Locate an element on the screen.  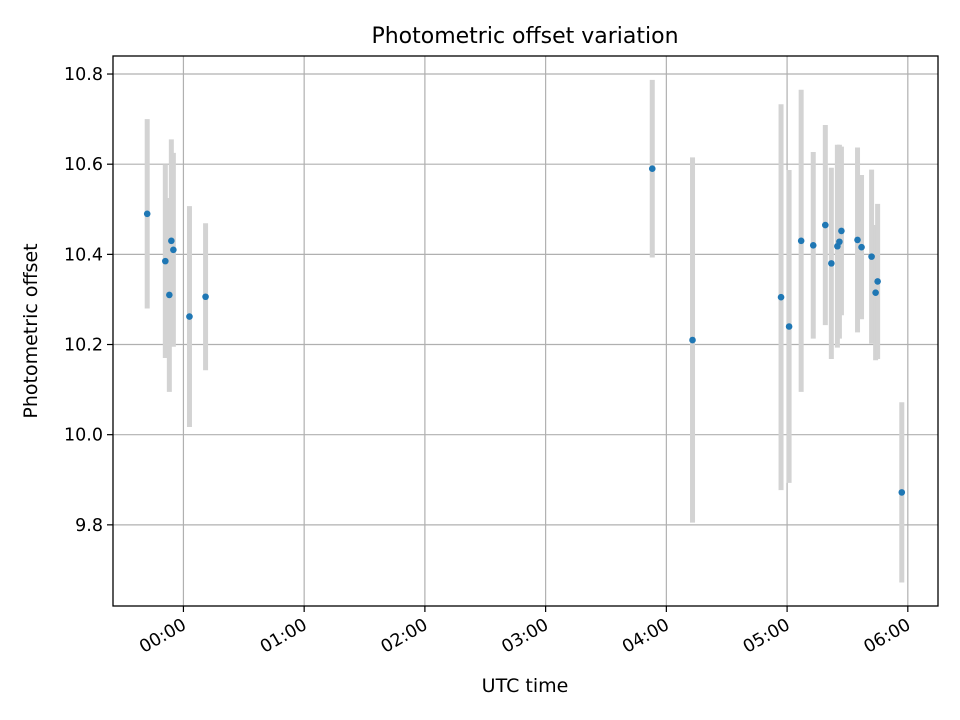
x-axis-label: UTC time is located at coordinates (525, 686).